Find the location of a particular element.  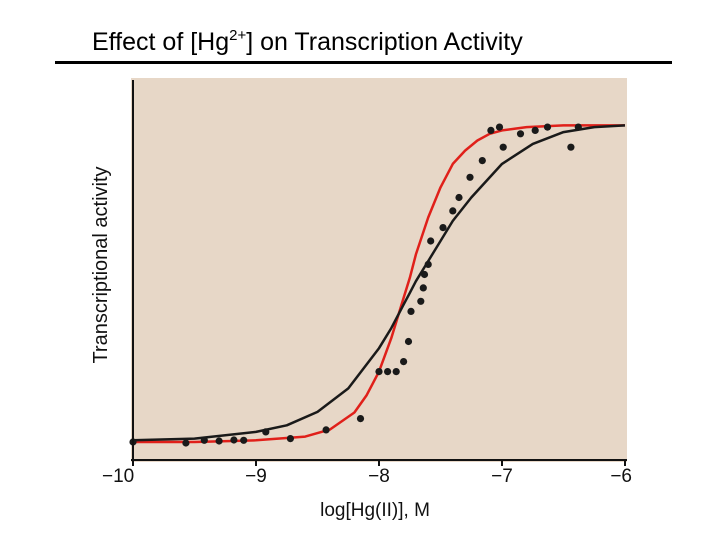

slide-title-text: Effect of [Hg is located at coordinates (161, 42).